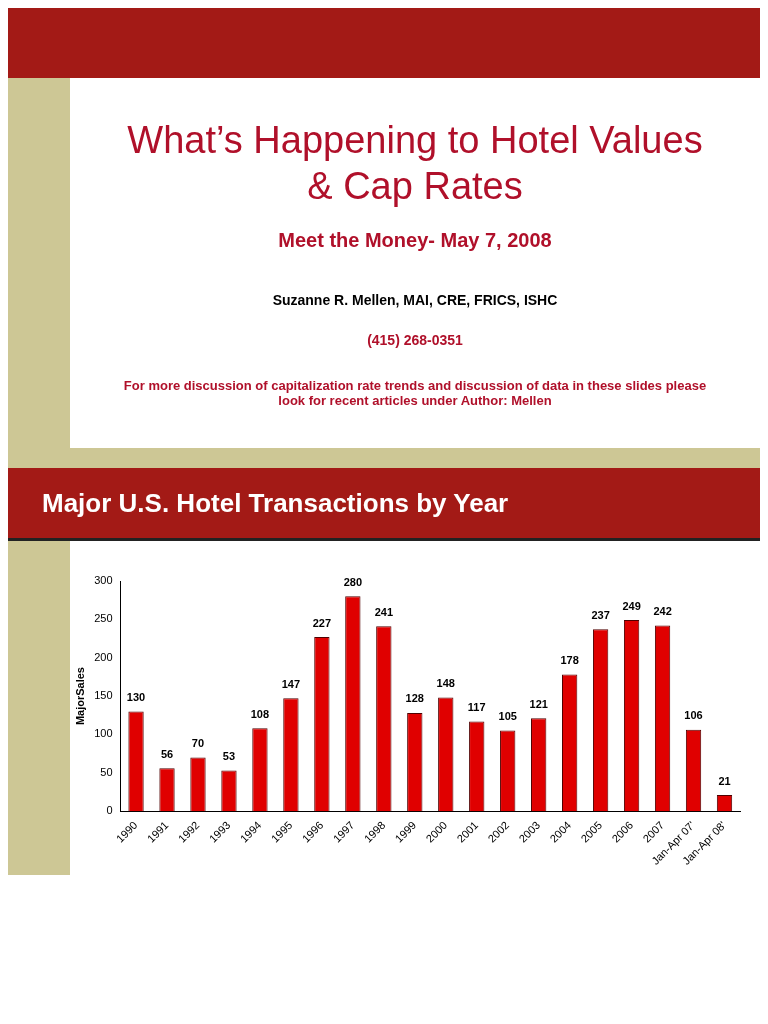  Describe the element at coordinates (322, 622) in the screenshot. I see `data-label: 227` at that location.